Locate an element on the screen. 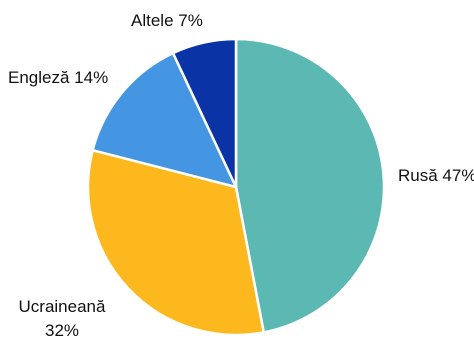 The image size is (474, 340). pie-label-0-line-0: Rusă 47% is located at coordinates (436, 175).